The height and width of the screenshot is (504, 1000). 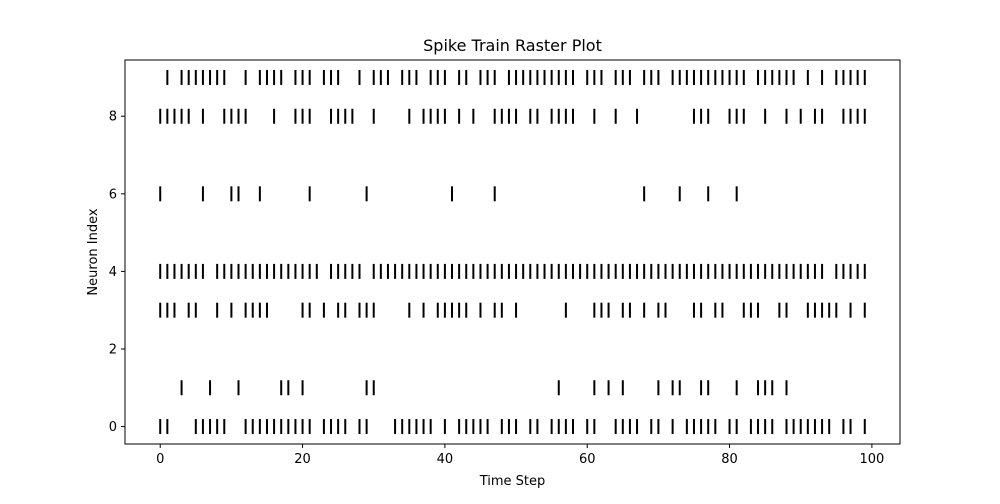 I want to click on x-tick-label: 40, so click(x=445, y=459).